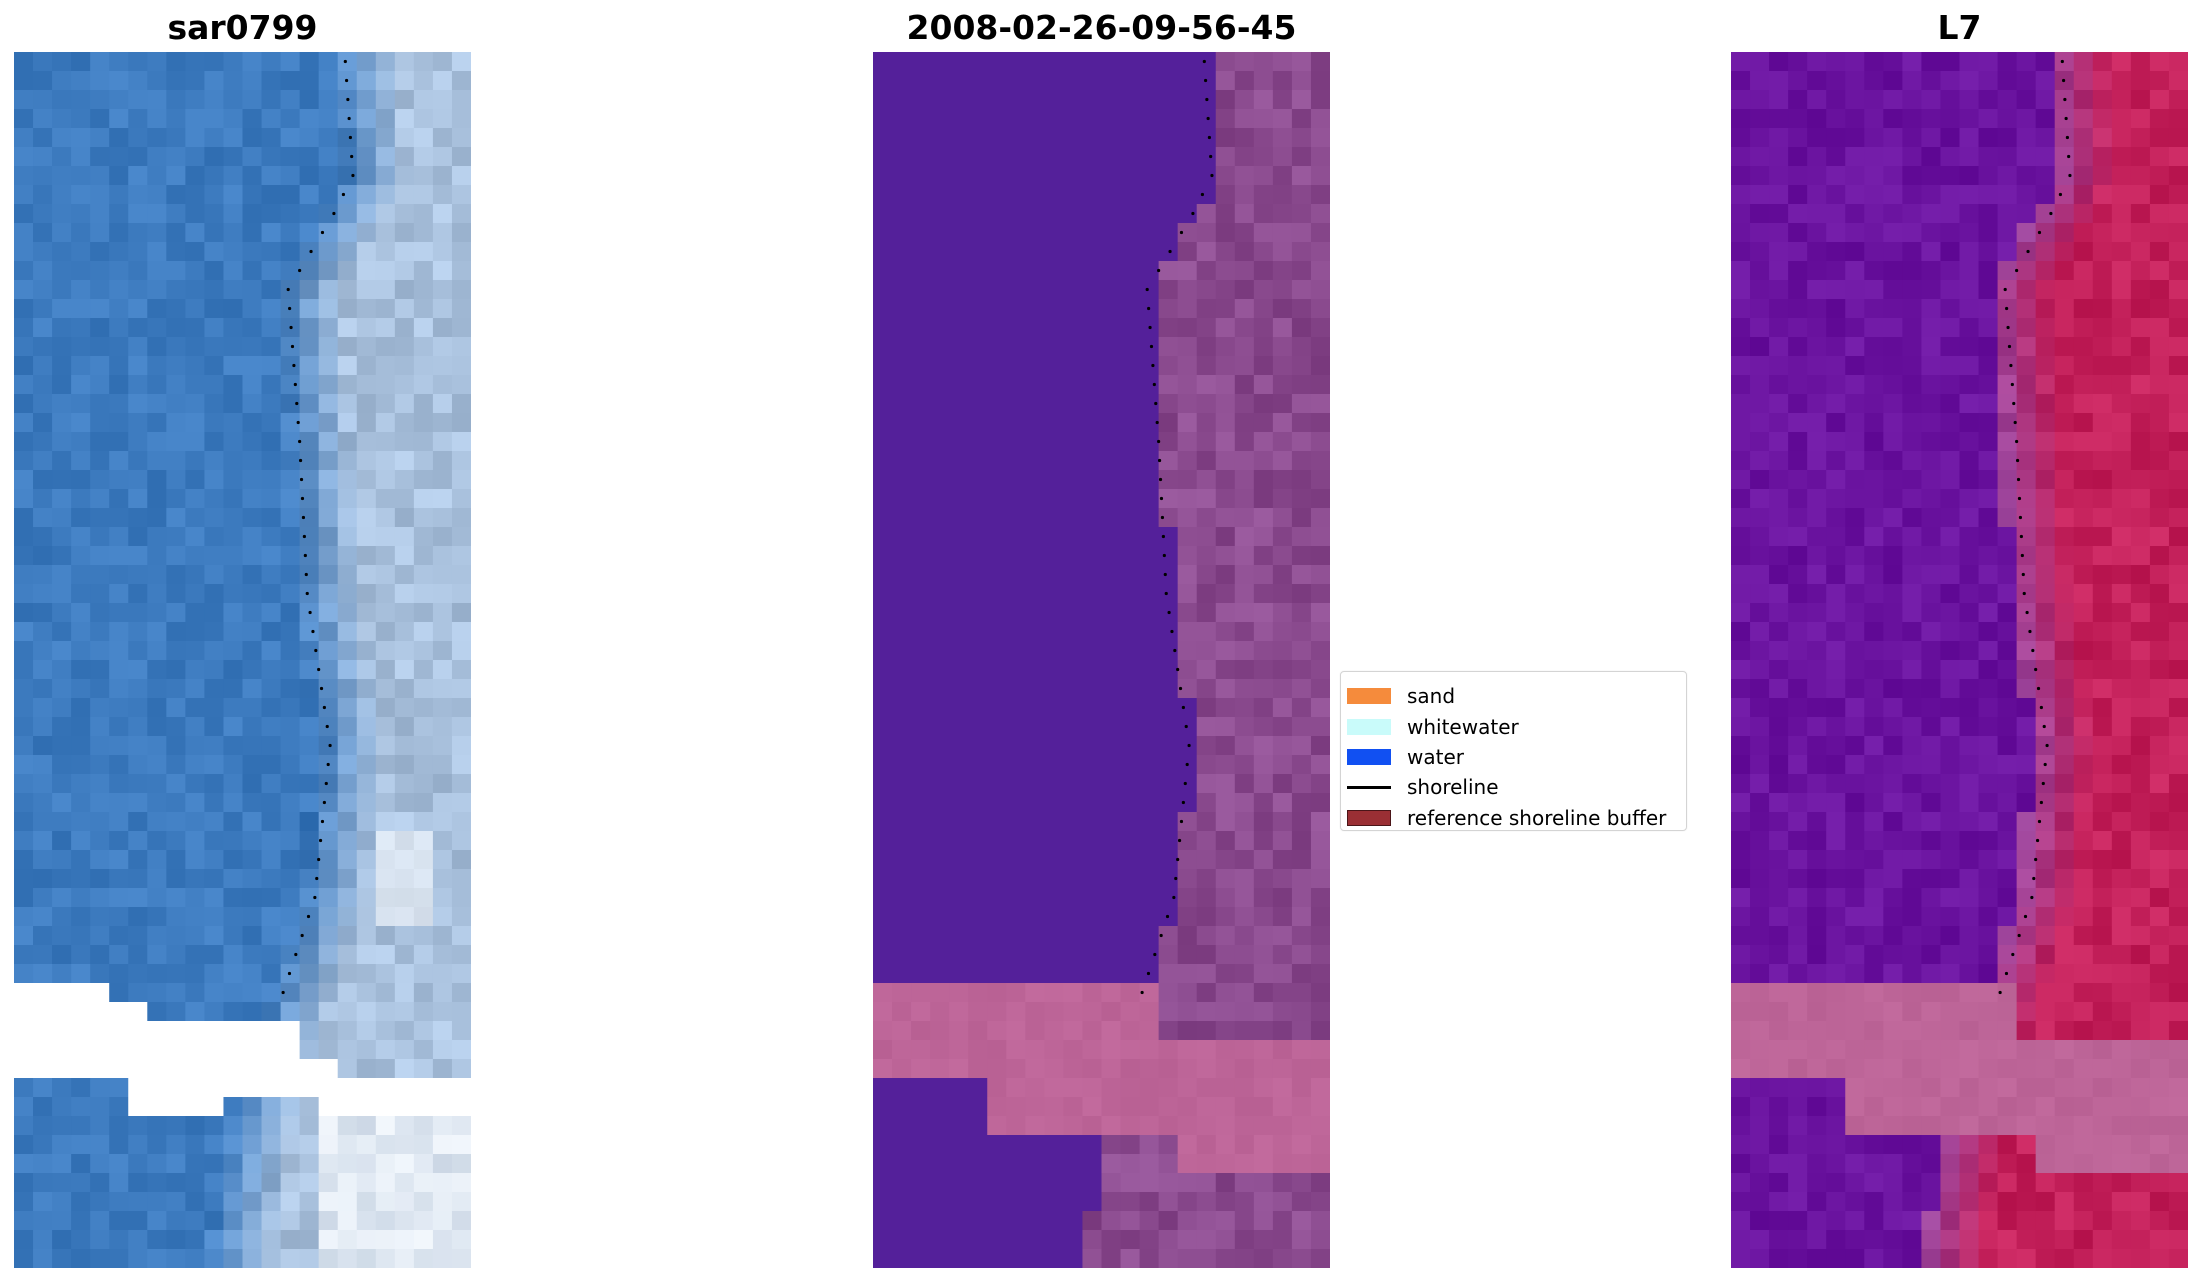 This screenshot has height=1283, width=2200. I want to click on panel-title-l7: L7, so click(1959, 27).